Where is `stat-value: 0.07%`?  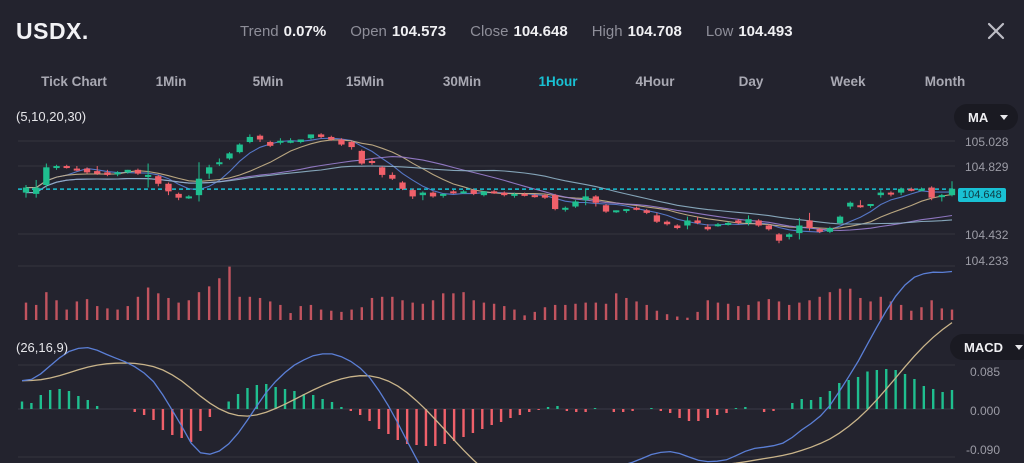
stat-value: 0.07% is located at coordinates (305, 31).